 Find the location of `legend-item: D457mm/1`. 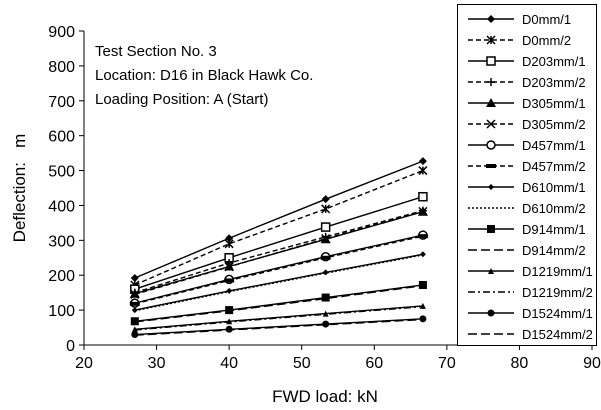

legend-item: D457mm/1 is located at coordinates (528, 146).